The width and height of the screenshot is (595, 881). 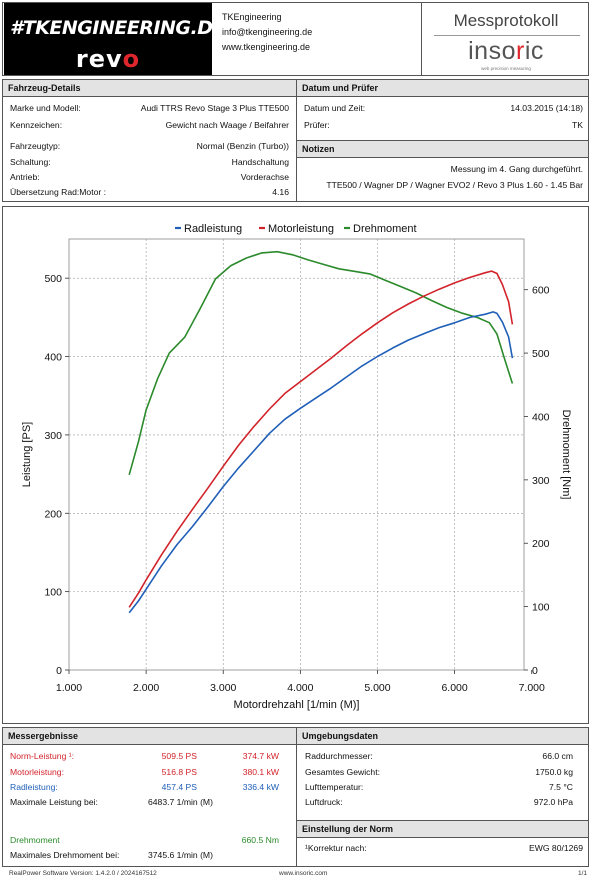 What do you see at coordinates (27, 454) in the screenshot?
I see `y-axis-label: Leistung [PS]` at bounding box center [27, 454].